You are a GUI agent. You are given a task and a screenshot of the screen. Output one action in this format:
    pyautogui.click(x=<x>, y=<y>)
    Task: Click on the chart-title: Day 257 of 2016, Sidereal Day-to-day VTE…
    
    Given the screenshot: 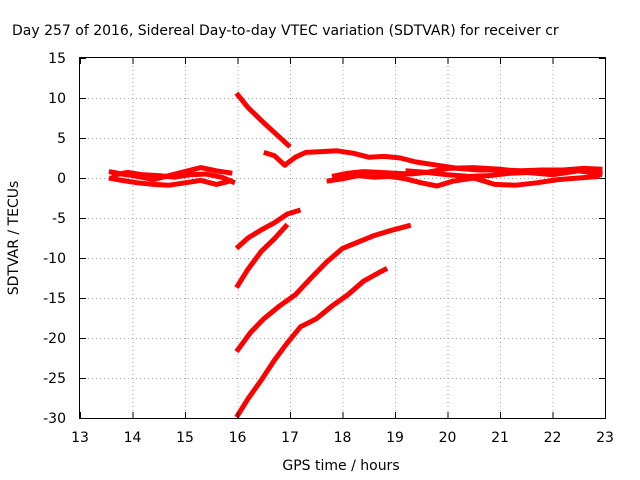 What is the action you would take?
    pyautogui.click(x=285, y=31)
    